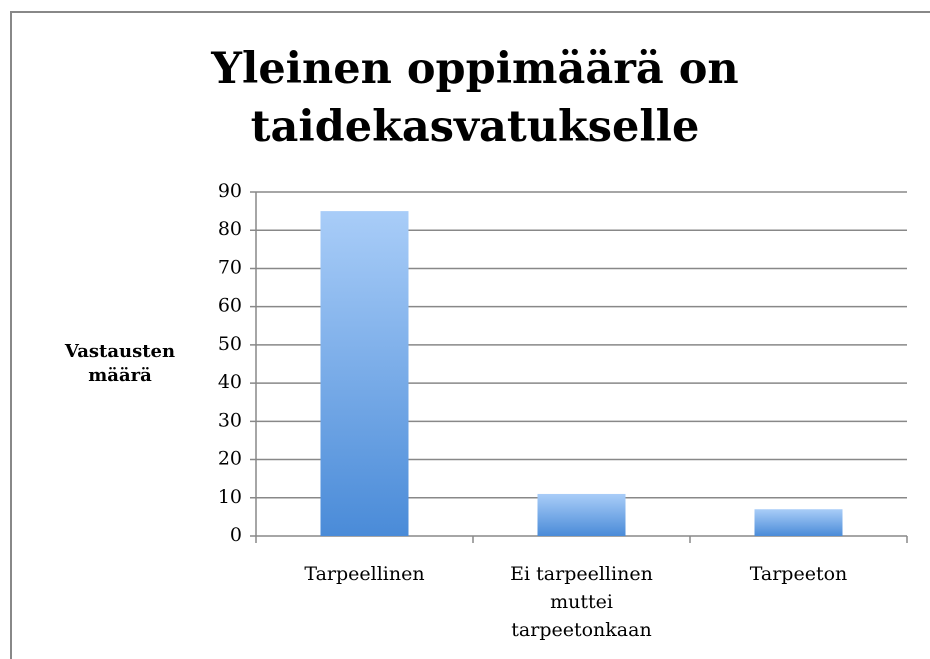 The height and width of the screenshot is (659, 930). Describe the element at coordinates (230, 420) in the screenshot. I see `y-tick-label: 30` at that location.